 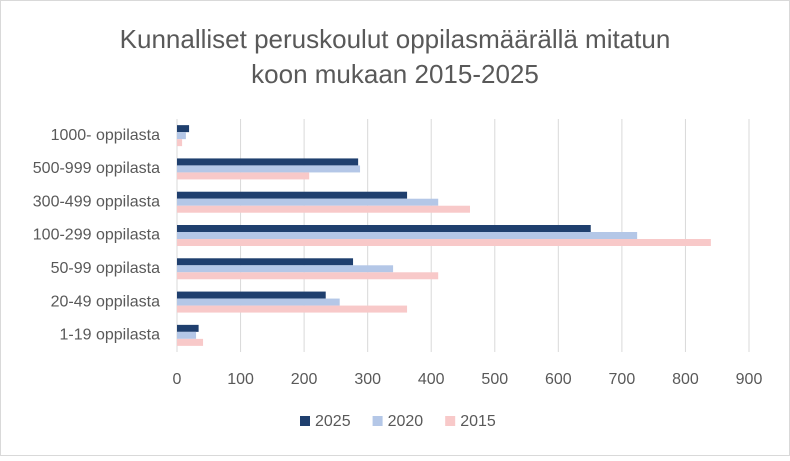 What do you see at coordinates (478, 421) in the screenshot?
I see `legend-label: 2015` at bounding box center [478, 421].